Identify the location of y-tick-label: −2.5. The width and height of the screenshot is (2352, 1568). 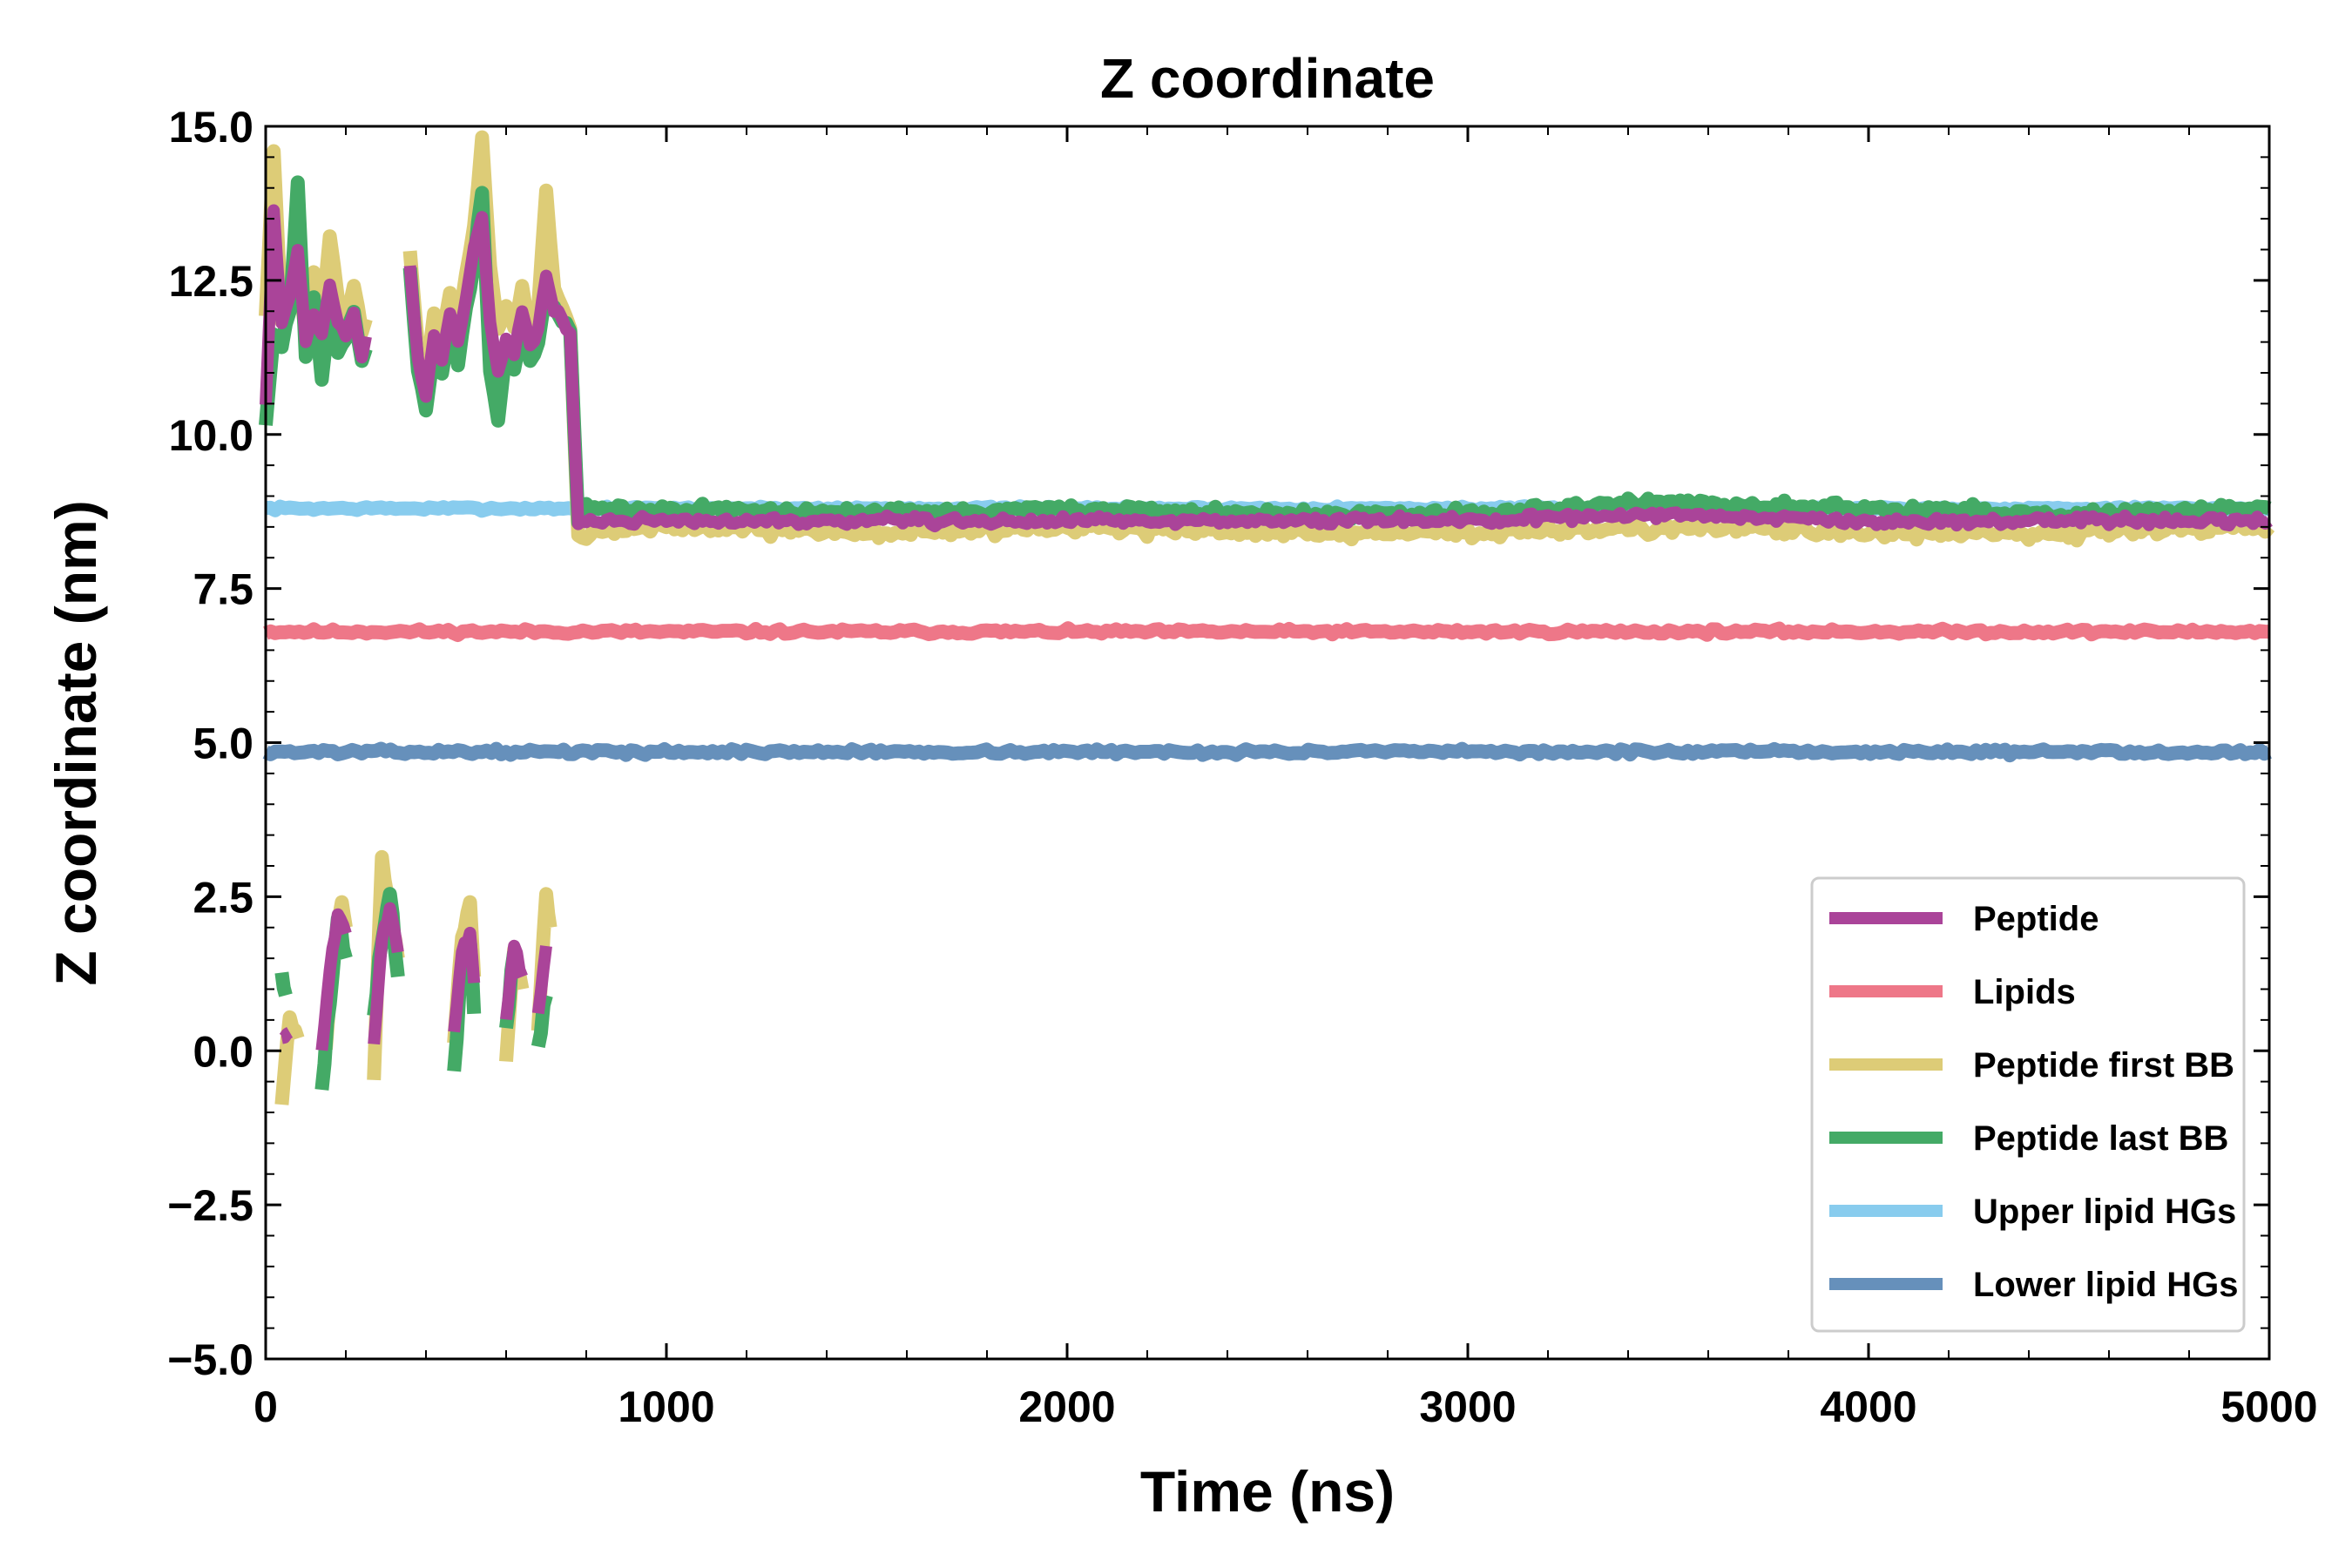
(210, 1205).